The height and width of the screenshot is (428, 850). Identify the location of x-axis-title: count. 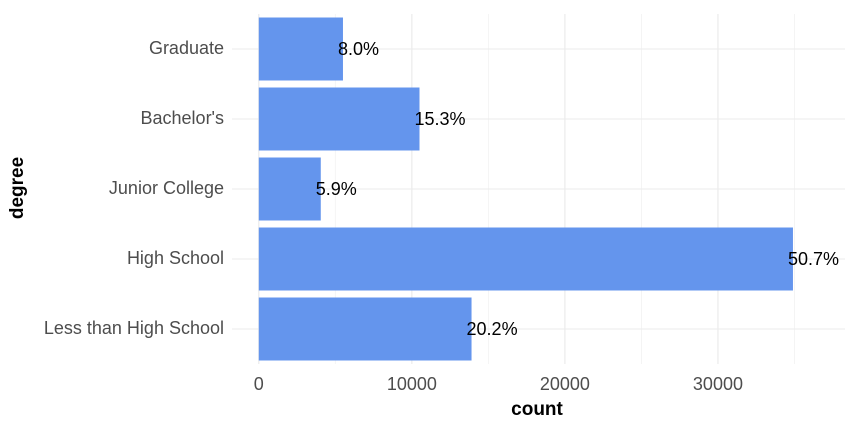
(537, 409).